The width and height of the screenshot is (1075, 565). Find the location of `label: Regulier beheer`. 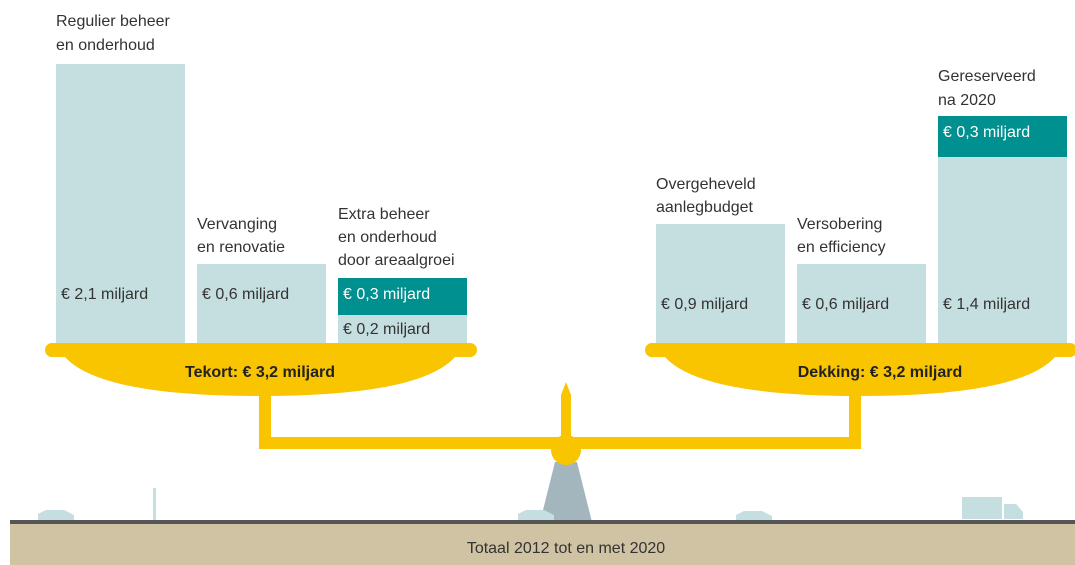

label: Regulier beheer is located at coordinates (113, 21).